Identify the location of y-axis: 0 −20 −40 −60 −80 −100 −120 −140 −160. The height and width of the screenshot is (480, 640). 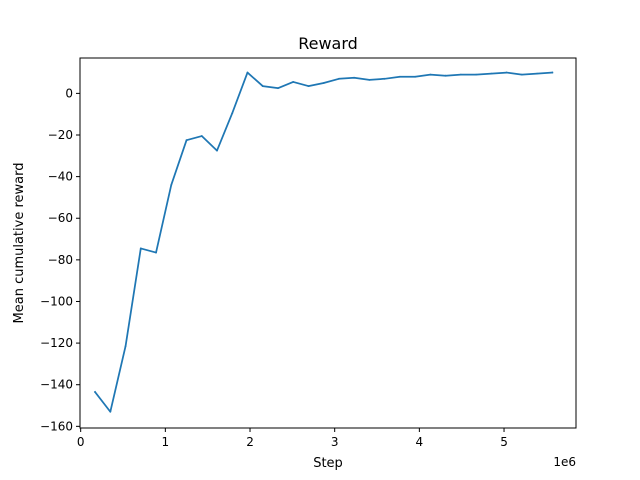
(60, 259).